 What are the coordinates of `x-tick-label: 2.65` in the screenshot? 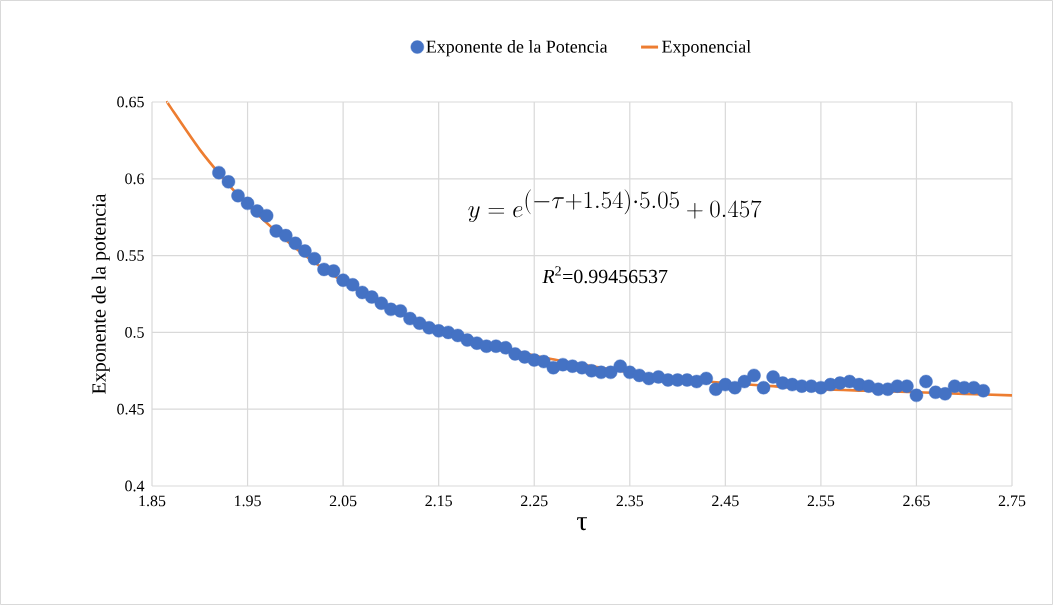 It's located at (916, 501).